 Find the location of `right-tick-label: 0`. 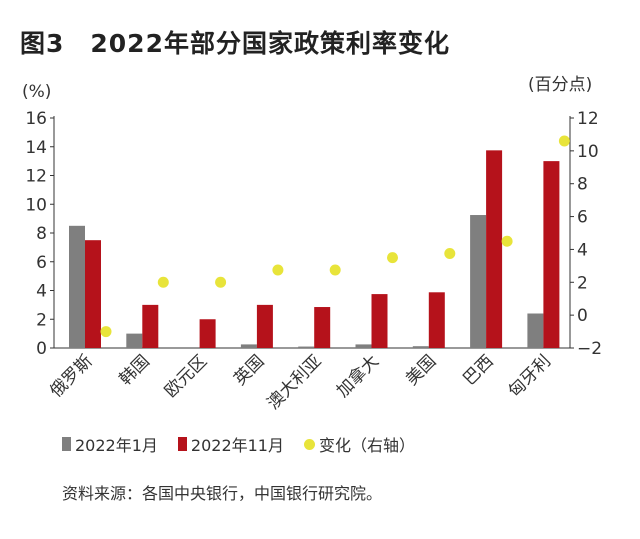

right-tick-label: 0 is located at coordinates (582, 316).